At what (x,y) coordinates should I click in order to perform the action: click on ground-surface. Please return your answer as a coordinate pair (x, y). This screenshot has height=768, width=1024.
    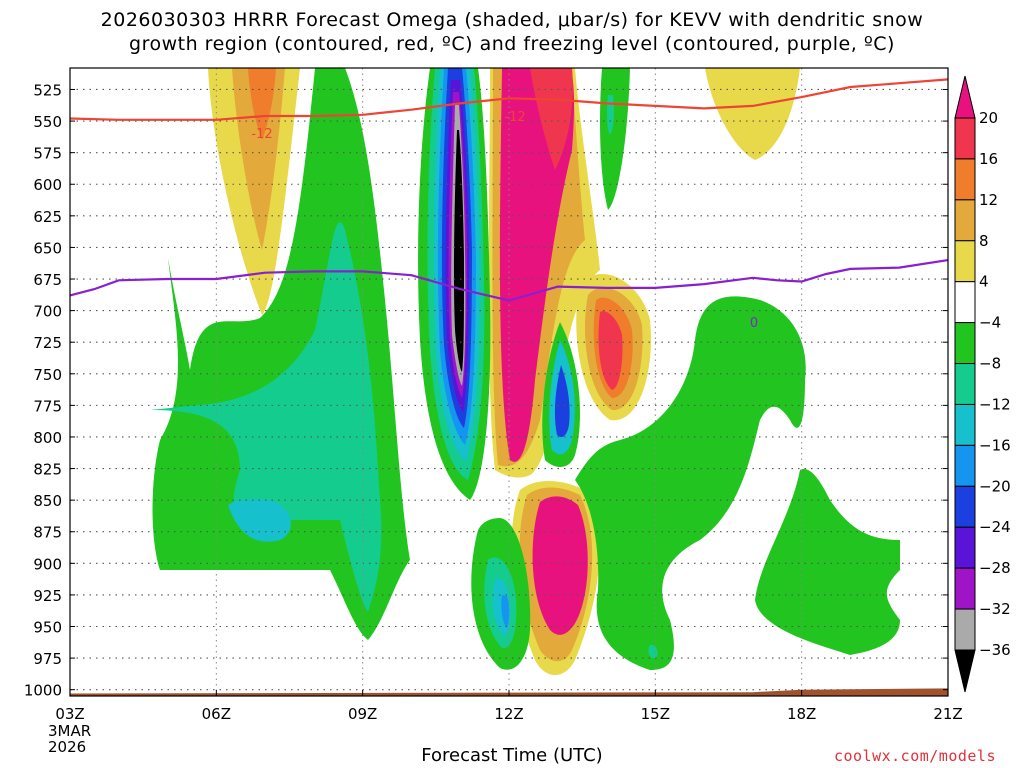
    Looking at the image, I should click on (509, 692).